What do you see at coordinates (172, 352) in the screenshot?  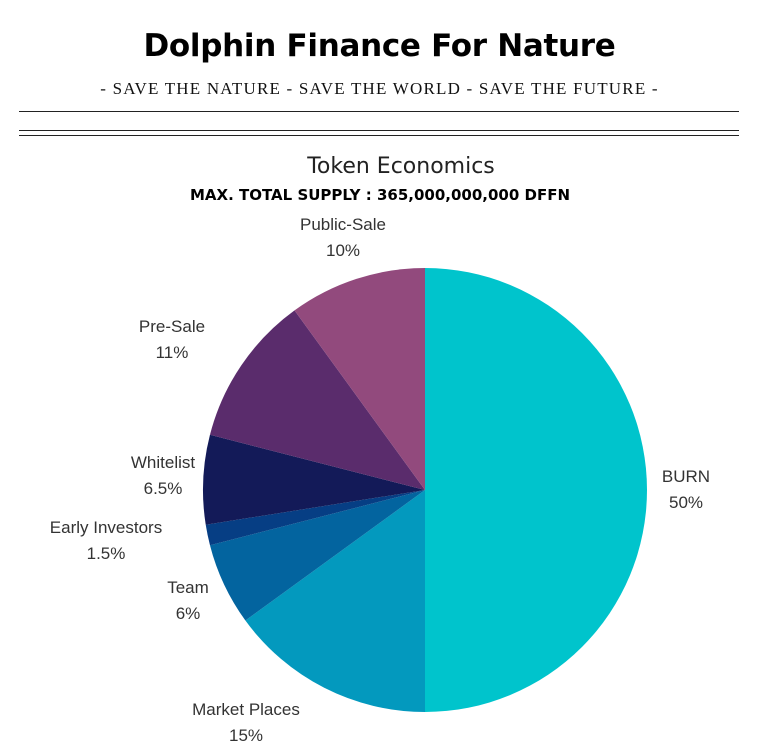 I see `slice-value-pre-sale: 11%` at bounding box center [172, 352].